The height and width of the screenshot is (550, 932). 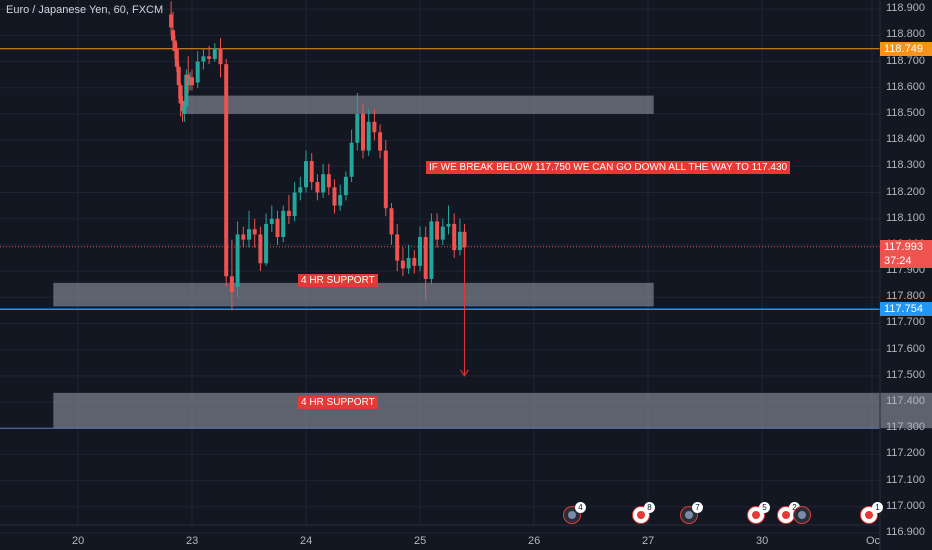 What do you see at coordinates (906, 48) in the screenshot?
I see `orange-level-price-badge: 118.749` at bounding box center [906, 48].